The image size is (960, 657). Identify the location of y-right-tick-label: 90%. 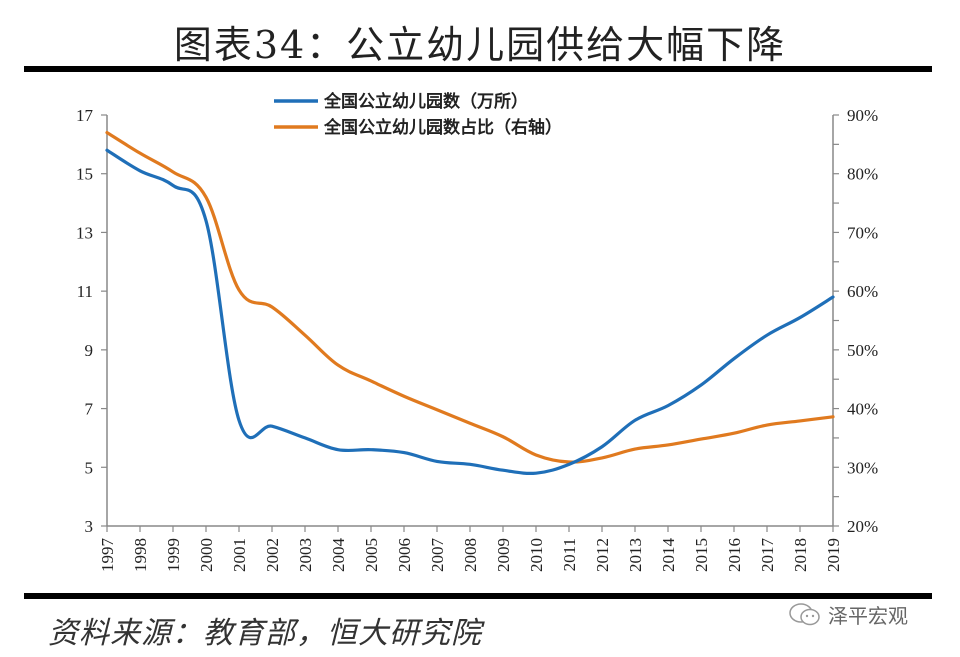
(862, 115).